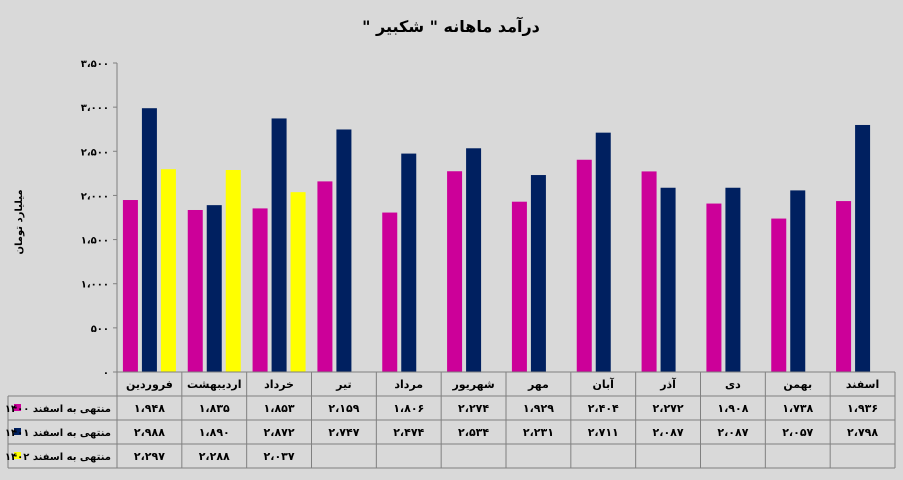 The image size is (903, 480). Describe the element at coordinates (214, 384) in the screenshot. I see `category-label: اردیبهشت` at that location.